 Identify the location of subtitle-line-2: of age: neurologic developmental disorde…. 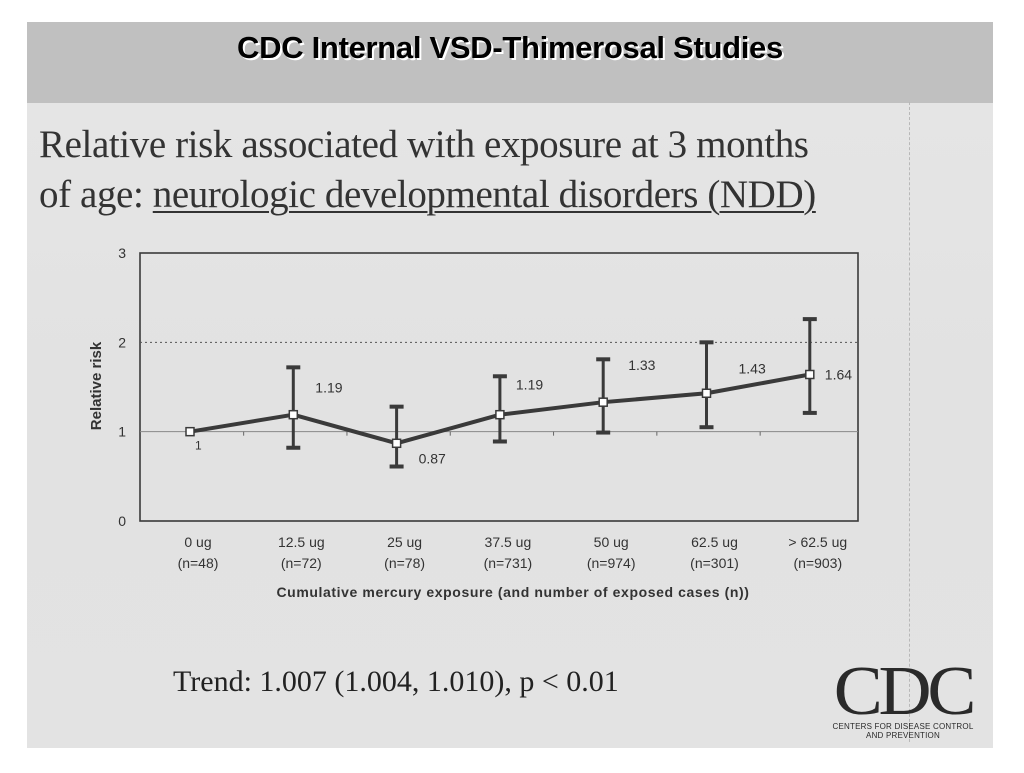
(509, 195).